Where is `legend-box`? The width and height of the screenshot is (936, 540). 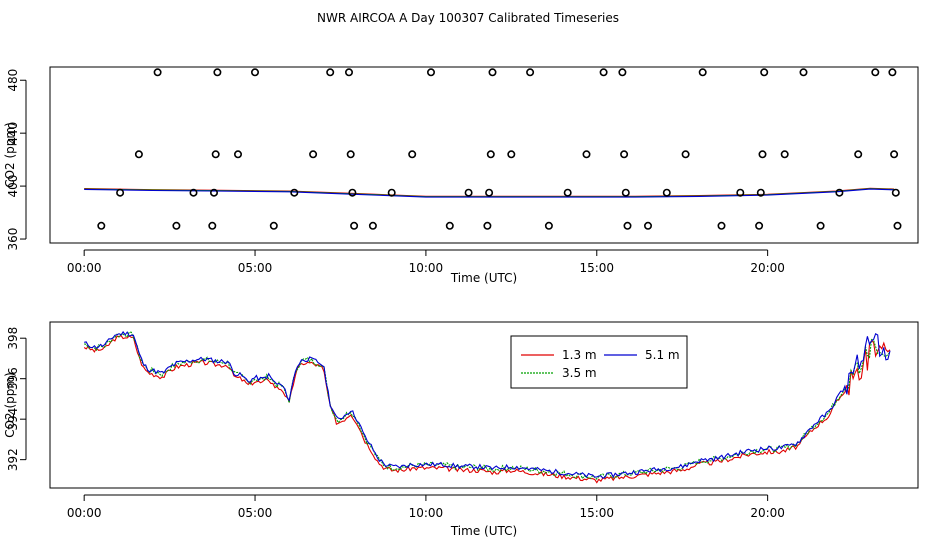 legend-box is located at coordinates (599, 362).